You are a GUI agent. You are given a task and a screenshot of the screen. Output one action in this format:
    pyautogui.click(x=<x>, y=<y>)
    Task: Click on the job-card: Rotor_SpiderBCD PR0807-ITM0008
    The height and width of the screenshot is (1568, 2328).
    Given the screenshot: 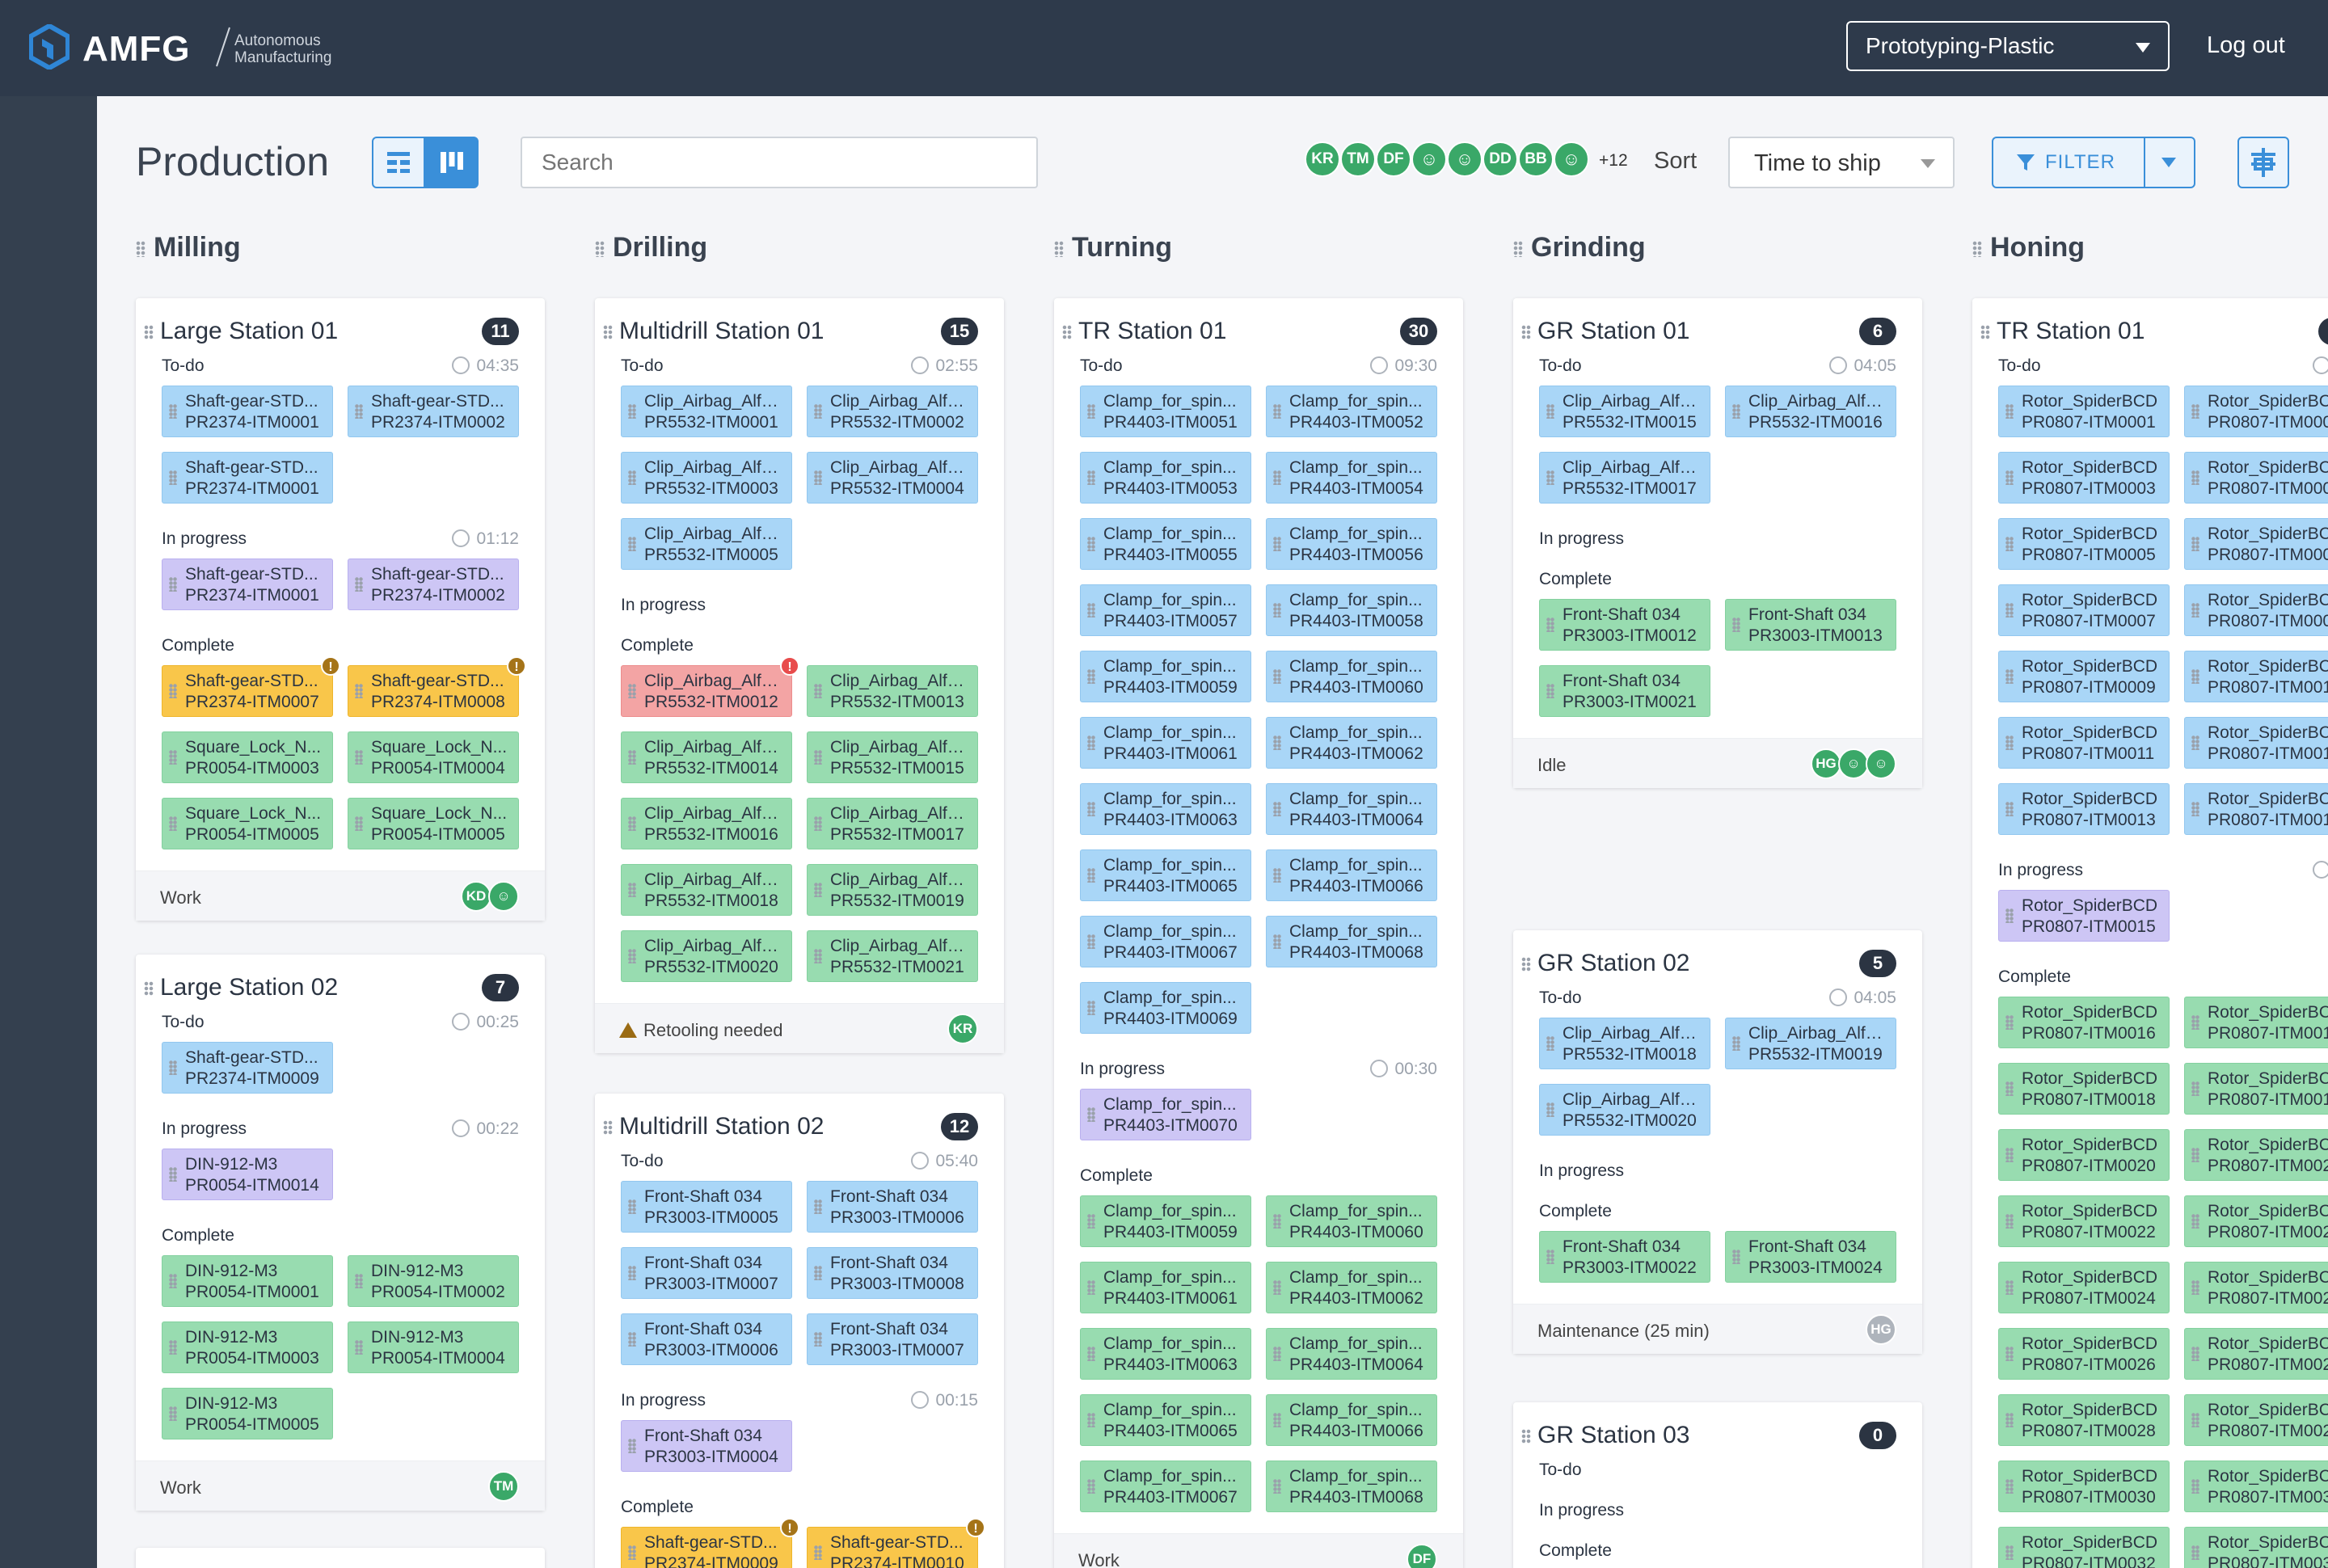 What is the action you would take?
    pyautogui.click(x=2256, y=610)
    